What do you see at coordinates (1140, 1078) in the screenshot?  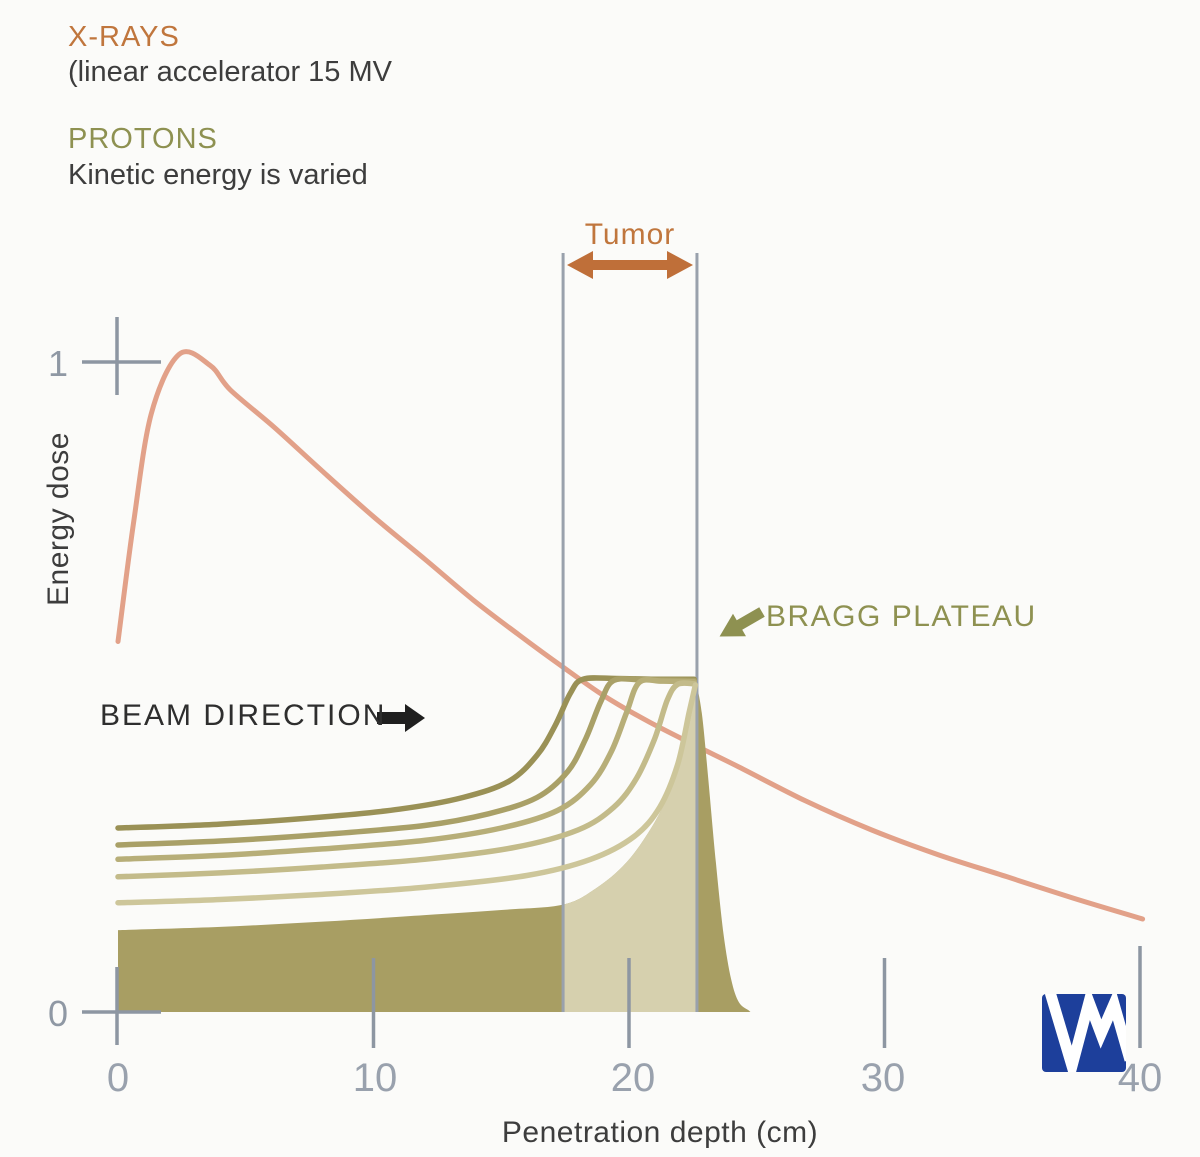 I see `x-tick-label-40: 40` at bounding box center [1140, 1078].